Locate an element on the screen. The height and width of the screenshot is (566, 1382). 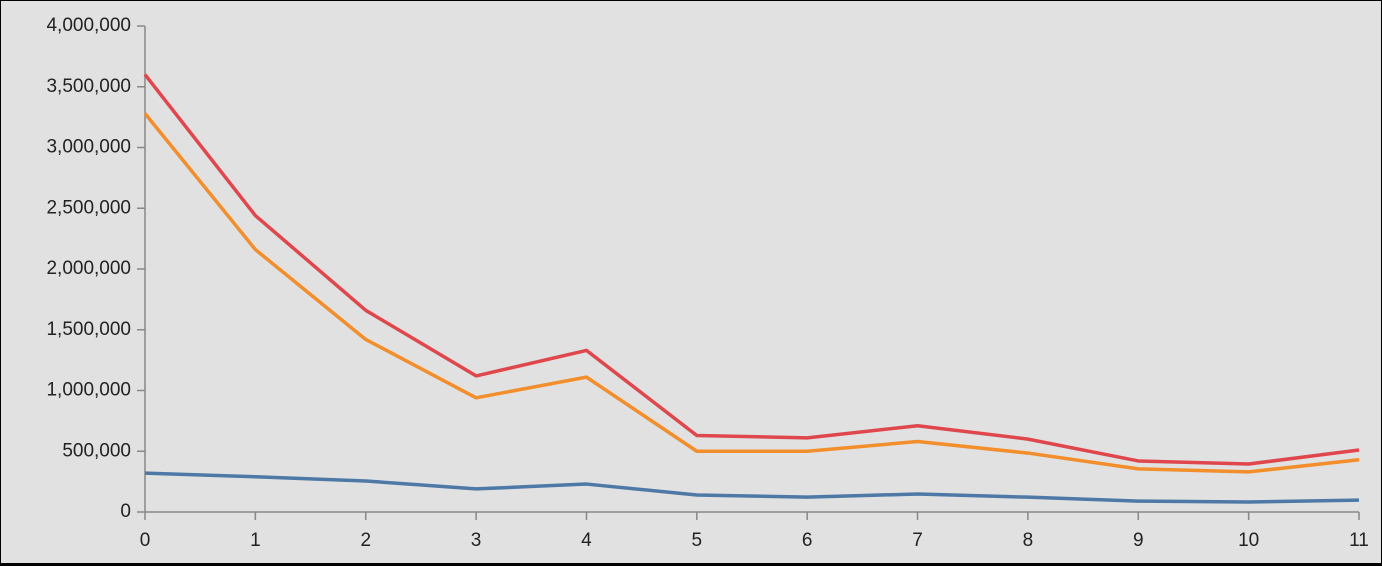
x-tick-label: 8 is located at coordinates (1028, 540).